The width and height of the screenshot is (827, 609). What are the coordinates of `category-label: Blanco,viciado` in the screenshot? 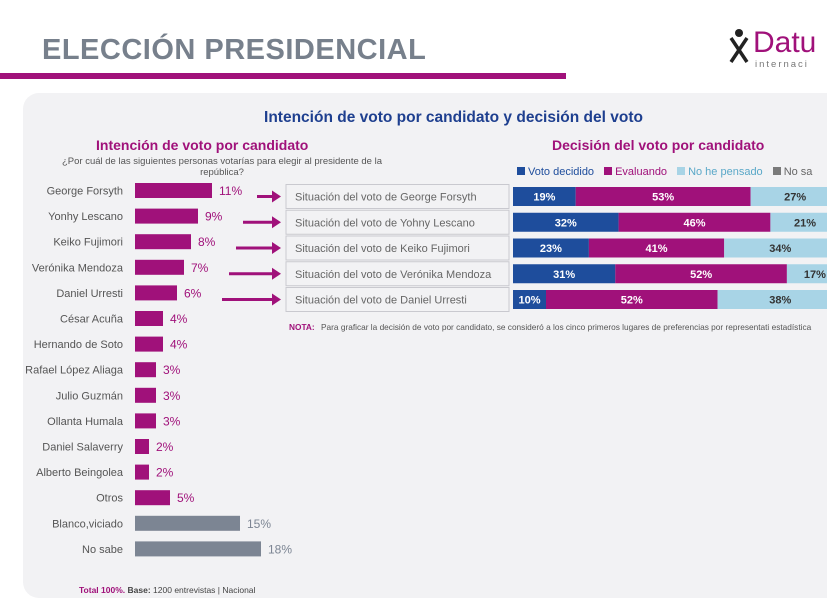 It's located at (87, 524).